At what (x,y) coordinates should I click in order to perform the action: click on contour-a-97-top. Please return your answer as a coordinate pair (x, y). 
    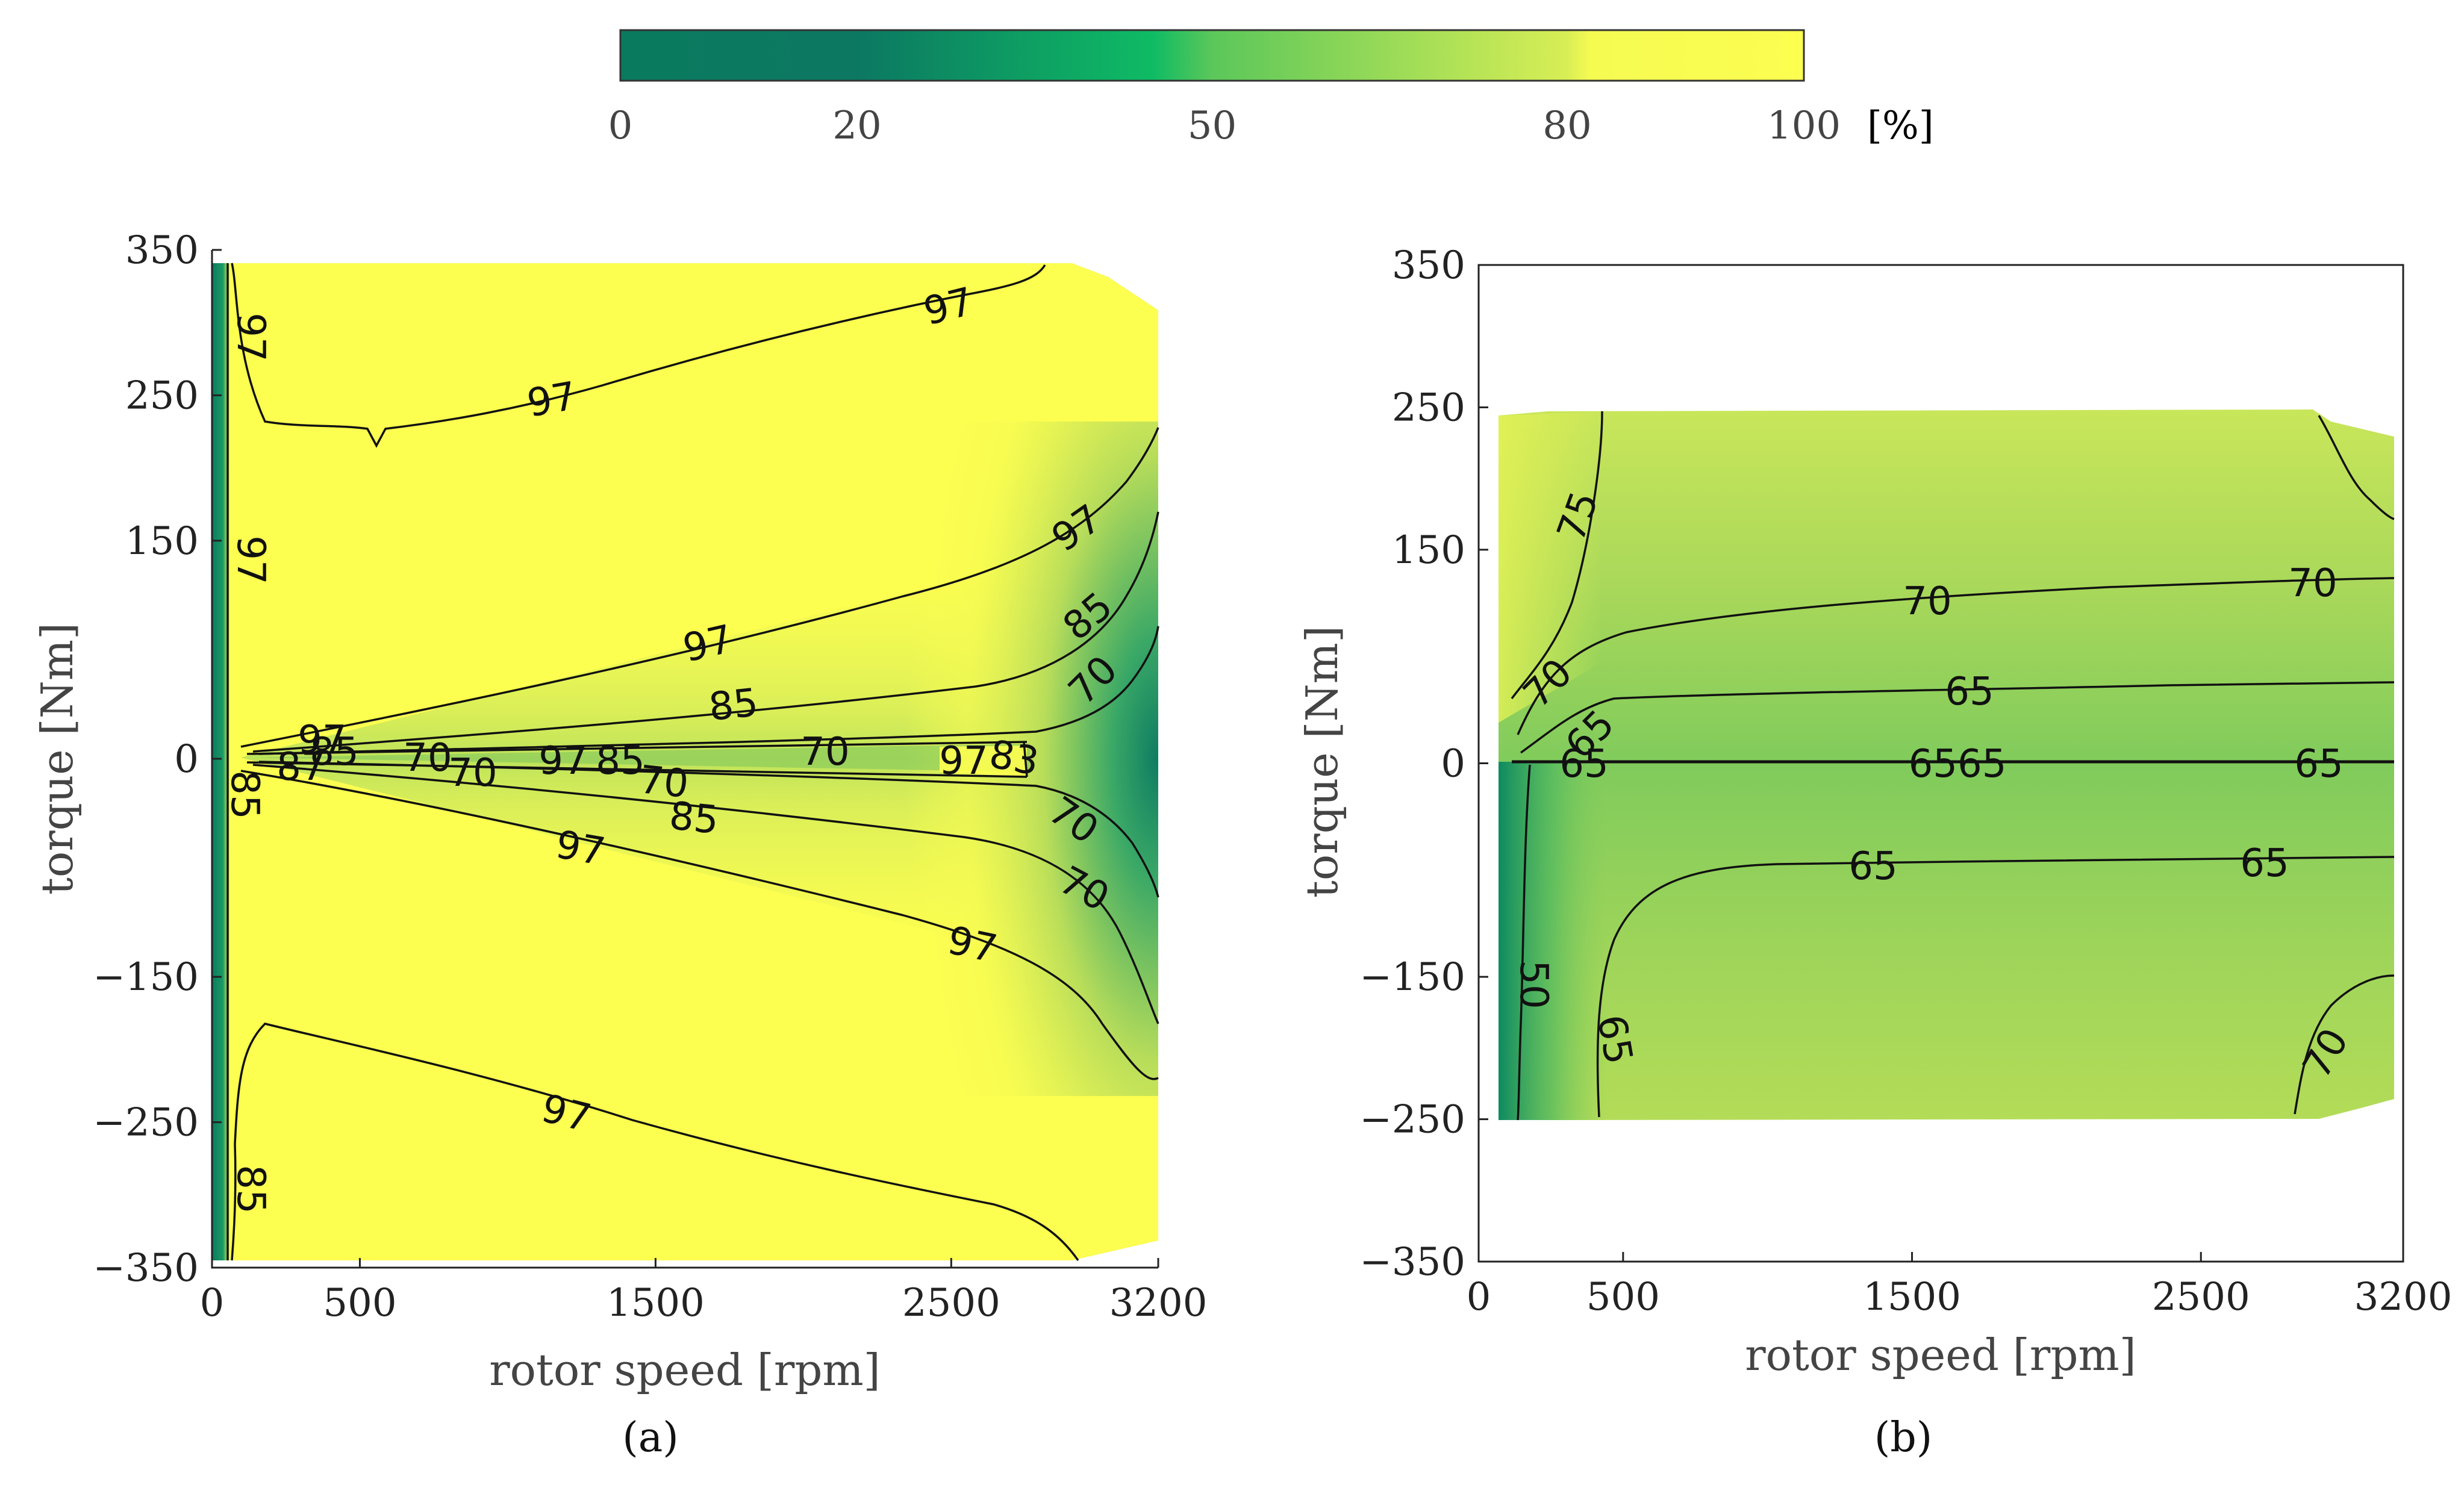
    Looking at the image, I should click on (638, 355).